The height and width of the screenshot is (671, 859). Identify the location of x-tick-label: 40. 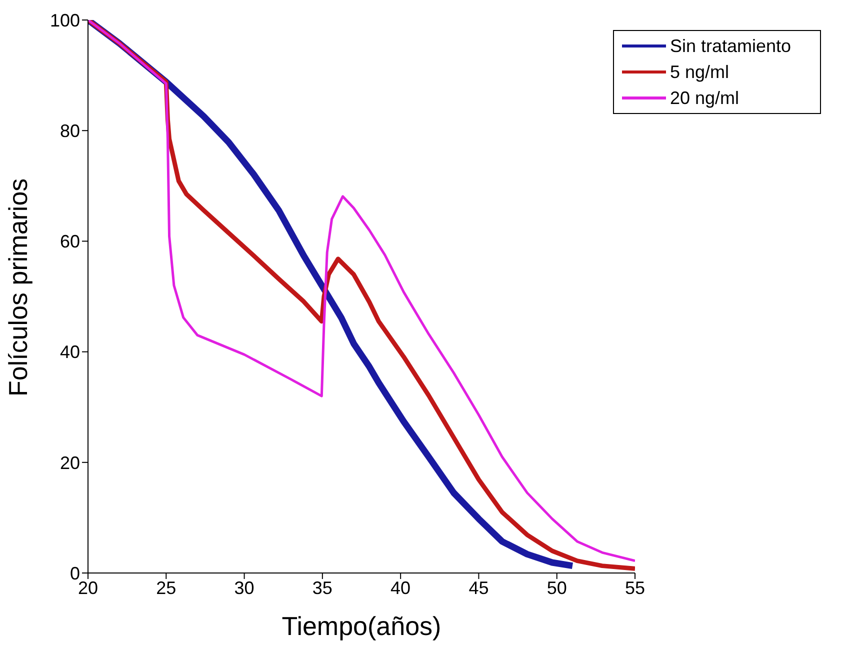
(400, 588).